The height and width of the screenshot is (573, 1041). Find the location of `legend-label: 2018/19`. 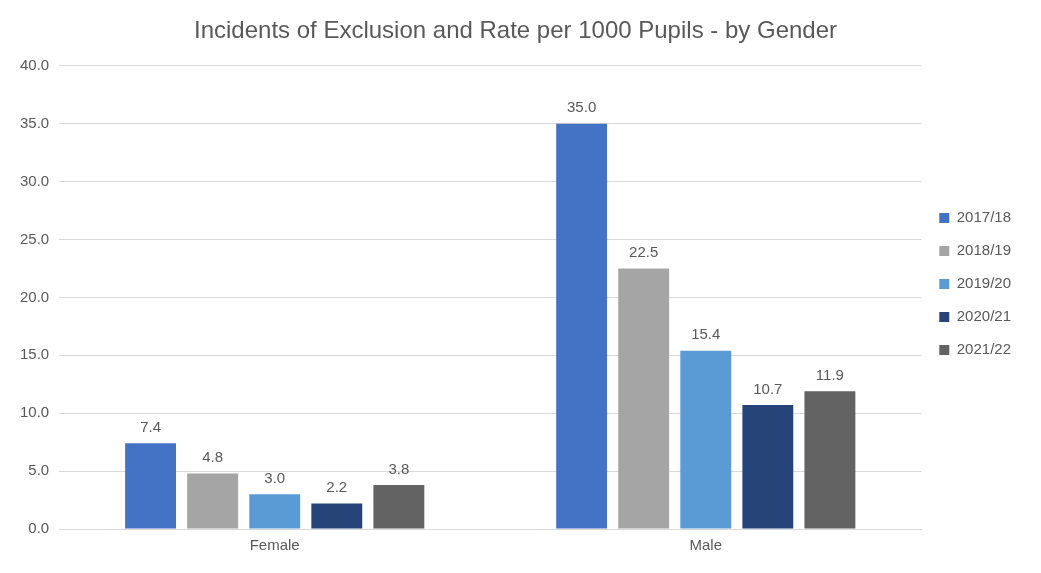

legend-label: 2018/19 is located at coordinates (984, 250).